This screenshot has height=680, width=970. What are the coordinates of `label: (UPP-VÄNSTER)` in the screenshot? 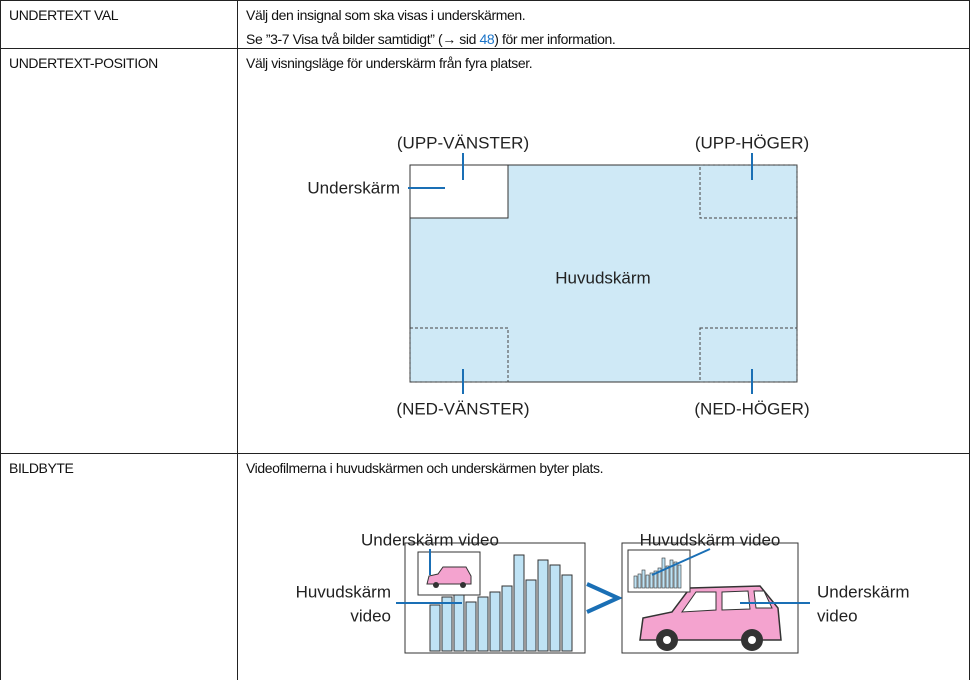 It's located at (463, 142).